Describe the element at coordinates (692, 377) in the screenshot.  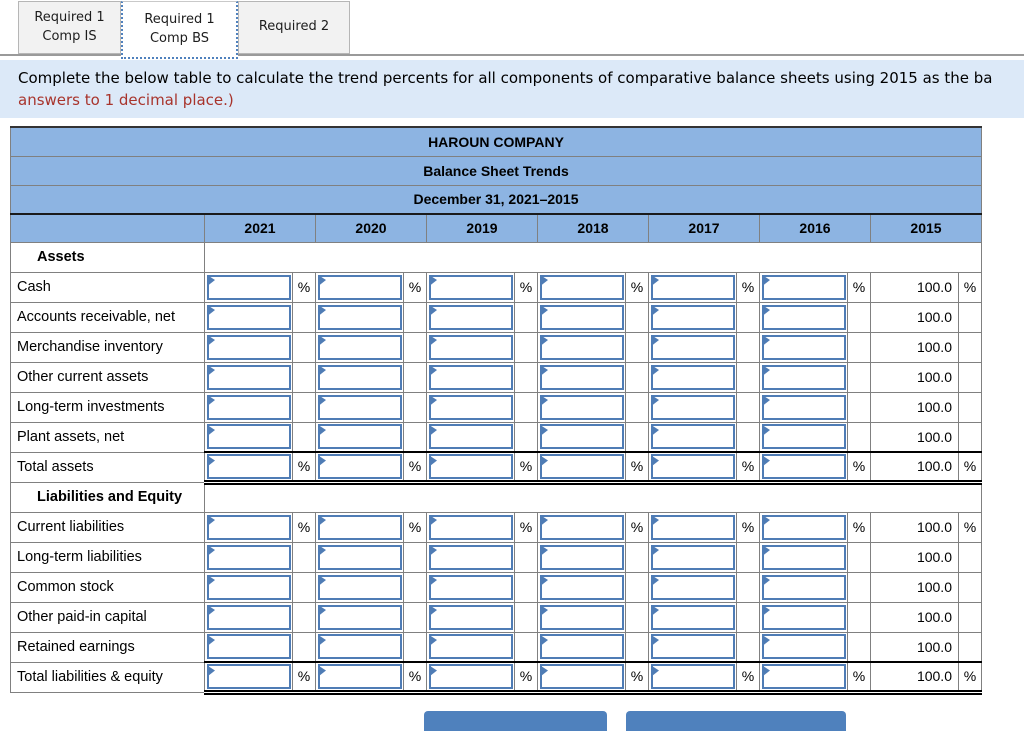
I see `input-other-current-assets-2017` at that location.